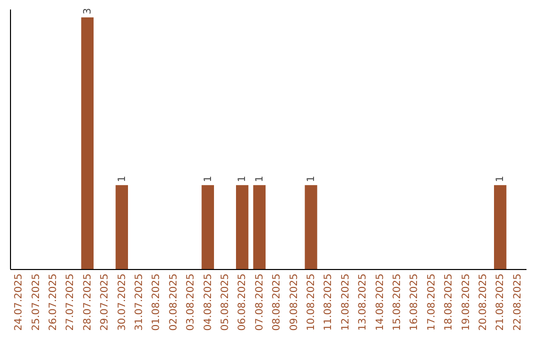 The height and width of the screenshot is (340, 540). I want to click on x-tick-label: 13.08.2025, so click(363, 302).